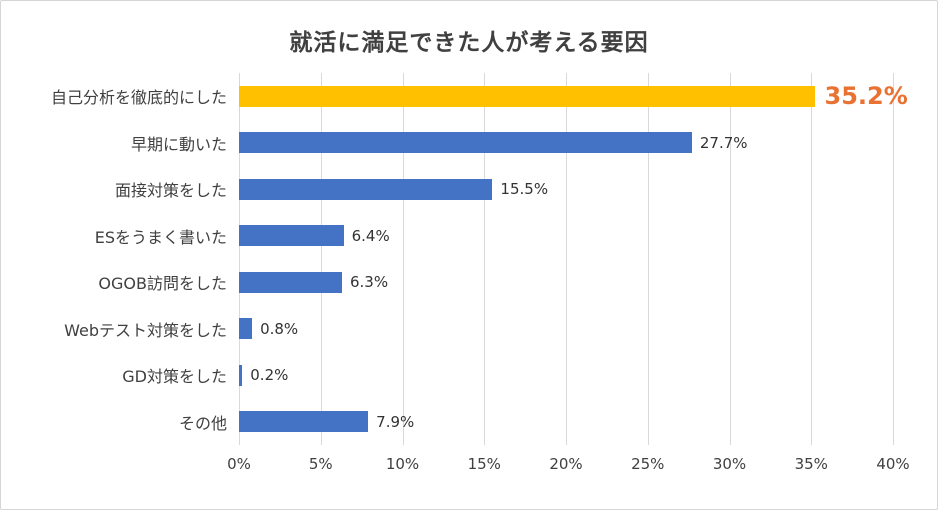 This screenshot has width=938, height=510. What do you see at coordinates (648, 464) in the screenshot?
I see `x-tick-label: 25%` at bounding box center [648, 464].